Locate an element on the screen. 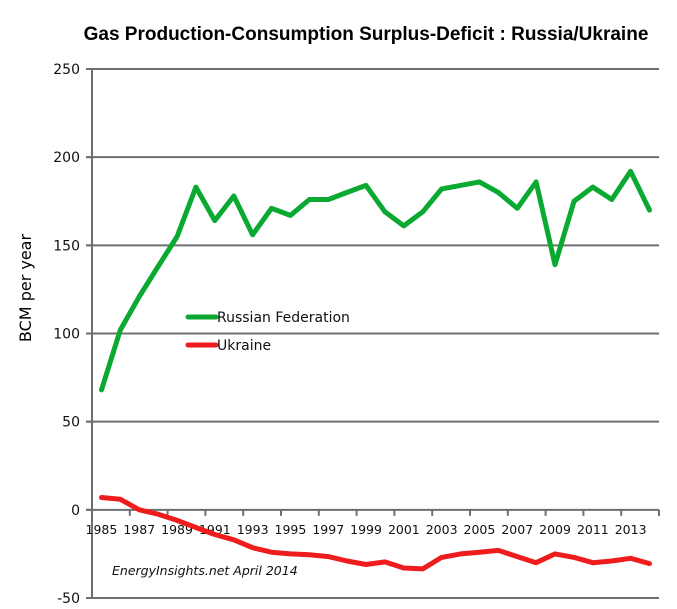  x-tick-label: 2003 is located at coordinates (442, 529).